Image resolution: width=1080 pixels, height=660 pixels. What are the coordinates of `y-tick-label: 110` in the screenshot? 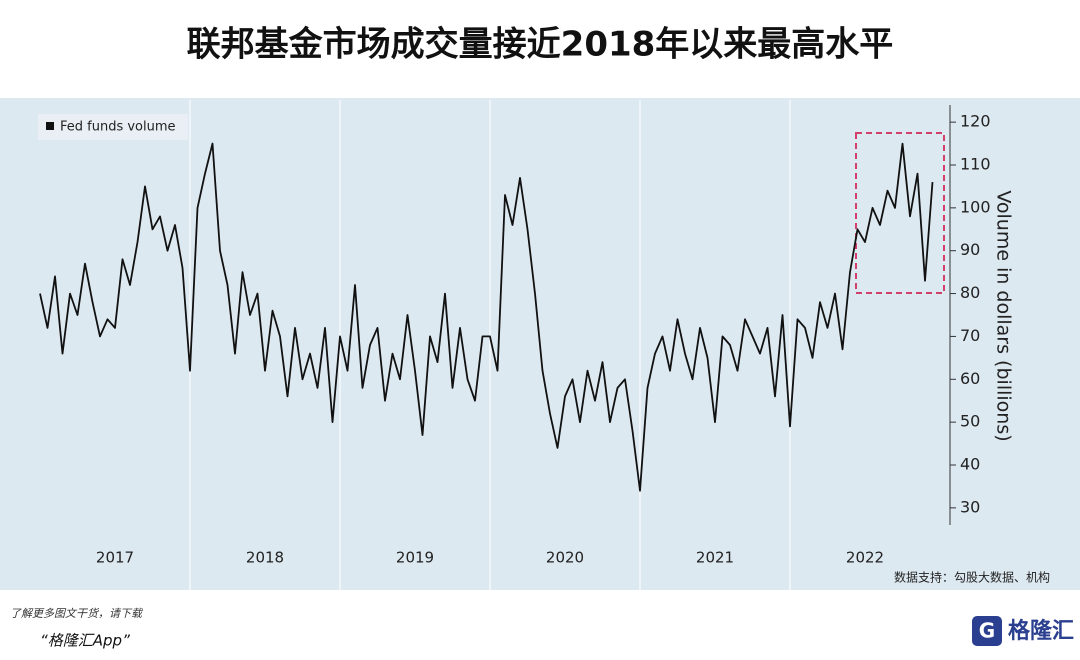 It's located at (975, 164).